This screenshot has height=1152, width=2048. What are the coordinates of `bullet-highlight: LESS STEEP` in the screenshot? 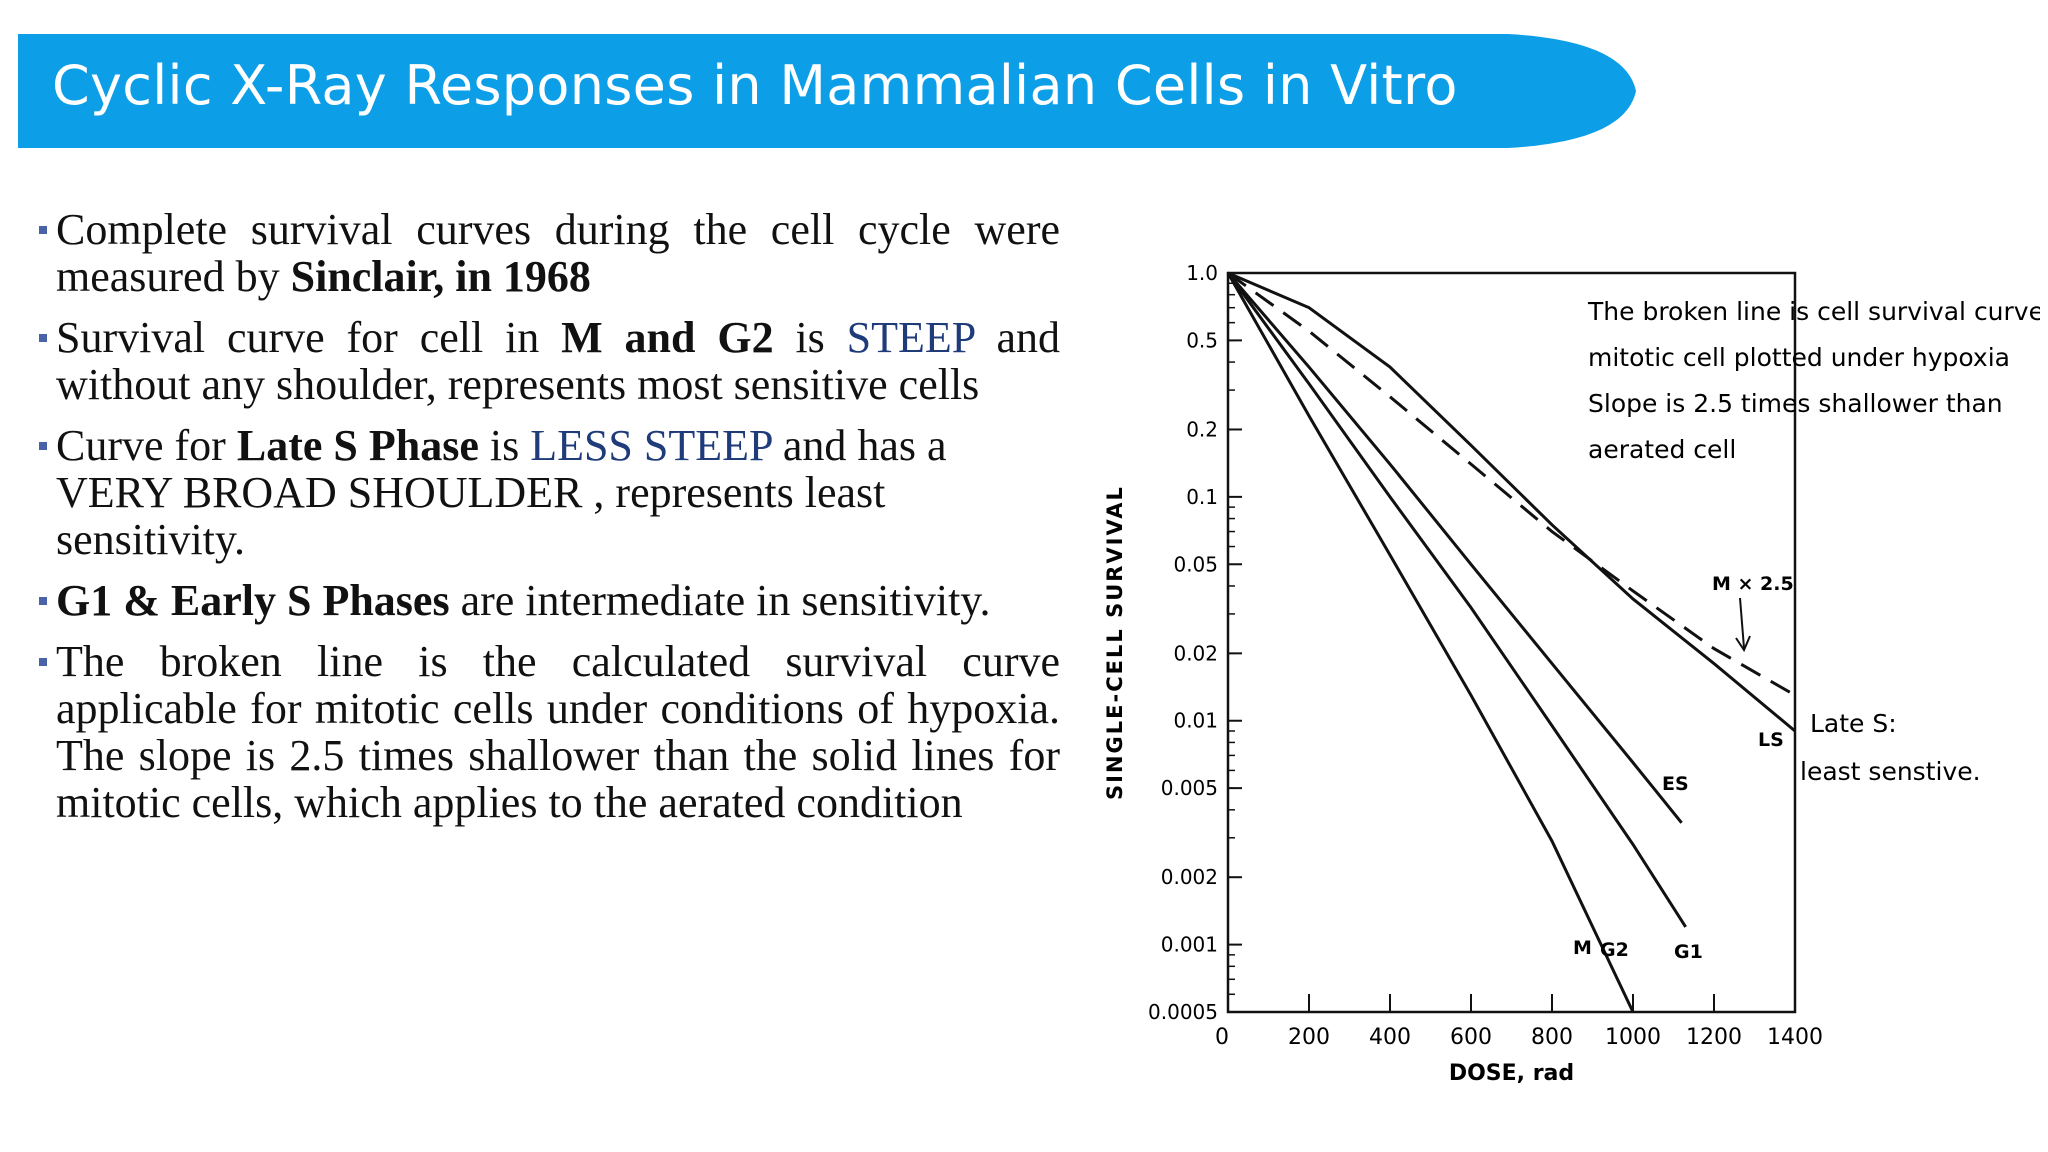 It's located at (651, 445).